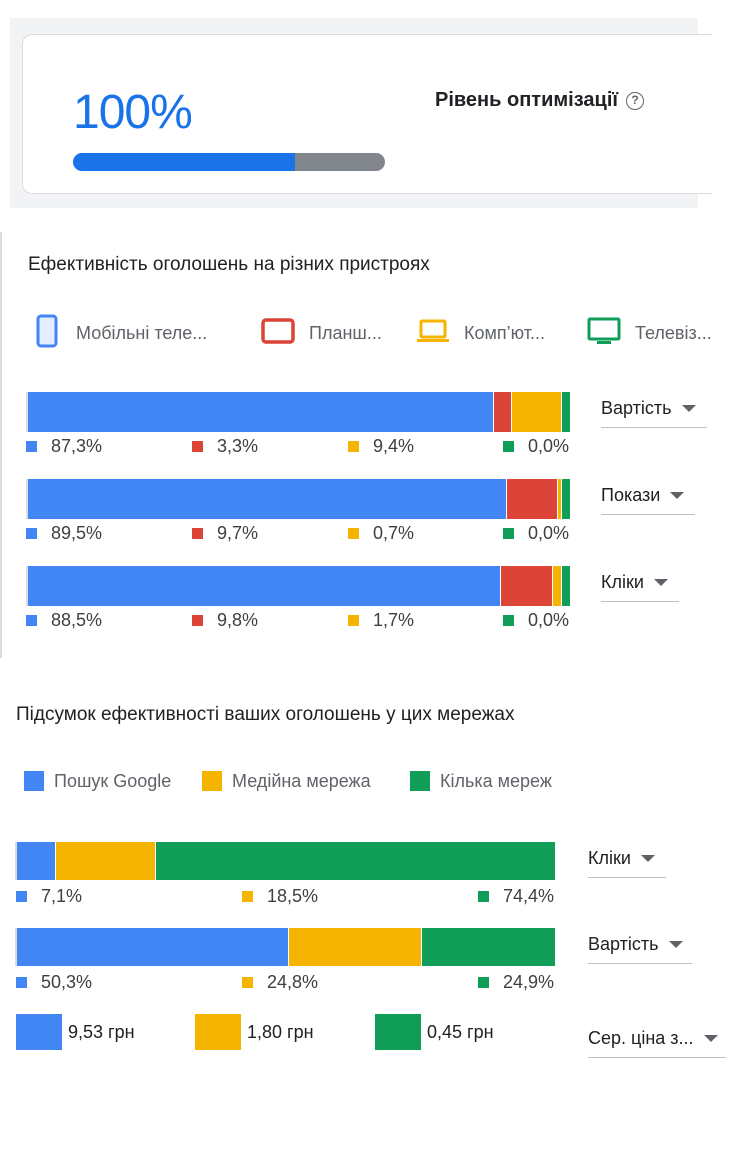 This screenshot has width=734, height=1164. I want to click on network-percent-item: 74,4%, so click(516, 896).